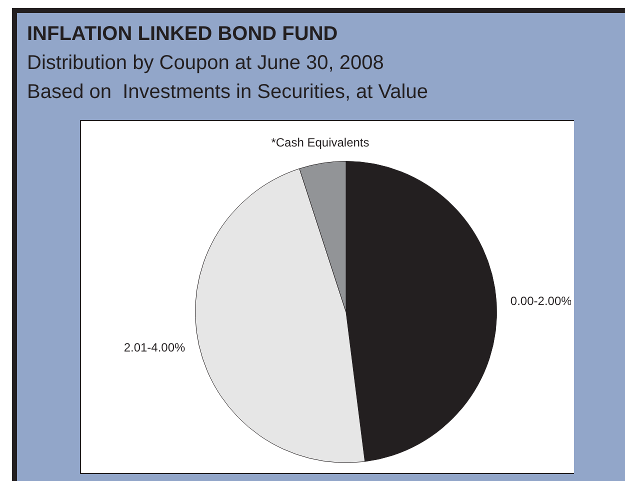 The width and height of the screenshot is (625, 481). I want to click on slice-label: 2.01-4.00%, so click(155, 347).